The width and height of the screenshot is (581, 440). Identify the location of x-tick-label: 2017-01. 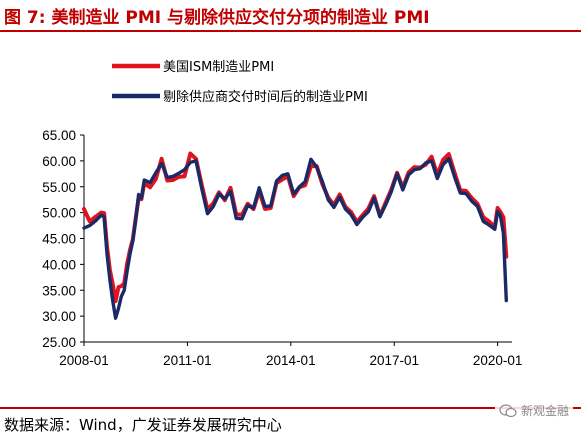
(394, 360).